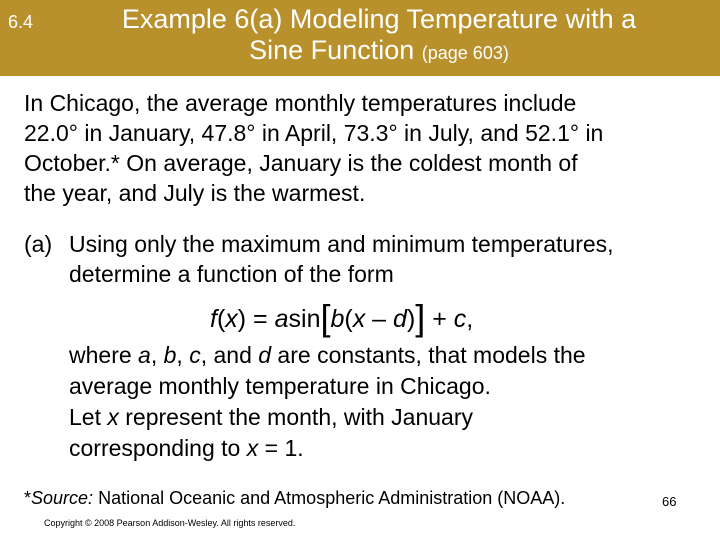 This screenshot has height=540, width=720. What do you see at coordinates (144, 355) in the screenshot?
I see `var-a: a` at bounding box center [144, 355].